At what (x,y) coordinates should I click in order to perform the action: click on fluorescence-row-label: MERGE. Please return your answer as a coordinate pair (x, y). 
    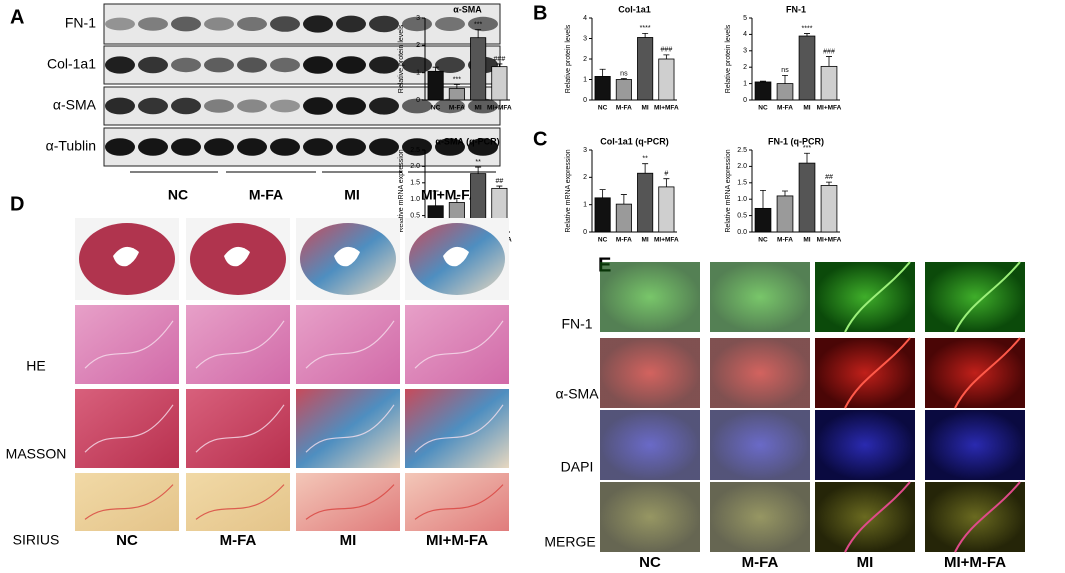
    Looking at the image, I should click on (569, 542).